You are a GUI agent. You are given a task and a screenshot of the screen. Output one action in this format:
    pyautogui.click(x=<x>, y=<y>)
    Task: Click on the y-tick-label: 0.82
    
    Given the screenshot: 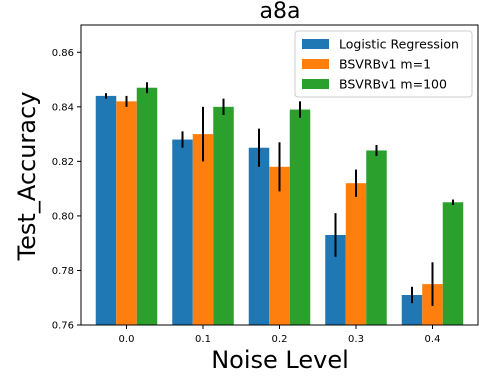 What is the action you would take?
    pyautogui.click(x=63, y=162)
    